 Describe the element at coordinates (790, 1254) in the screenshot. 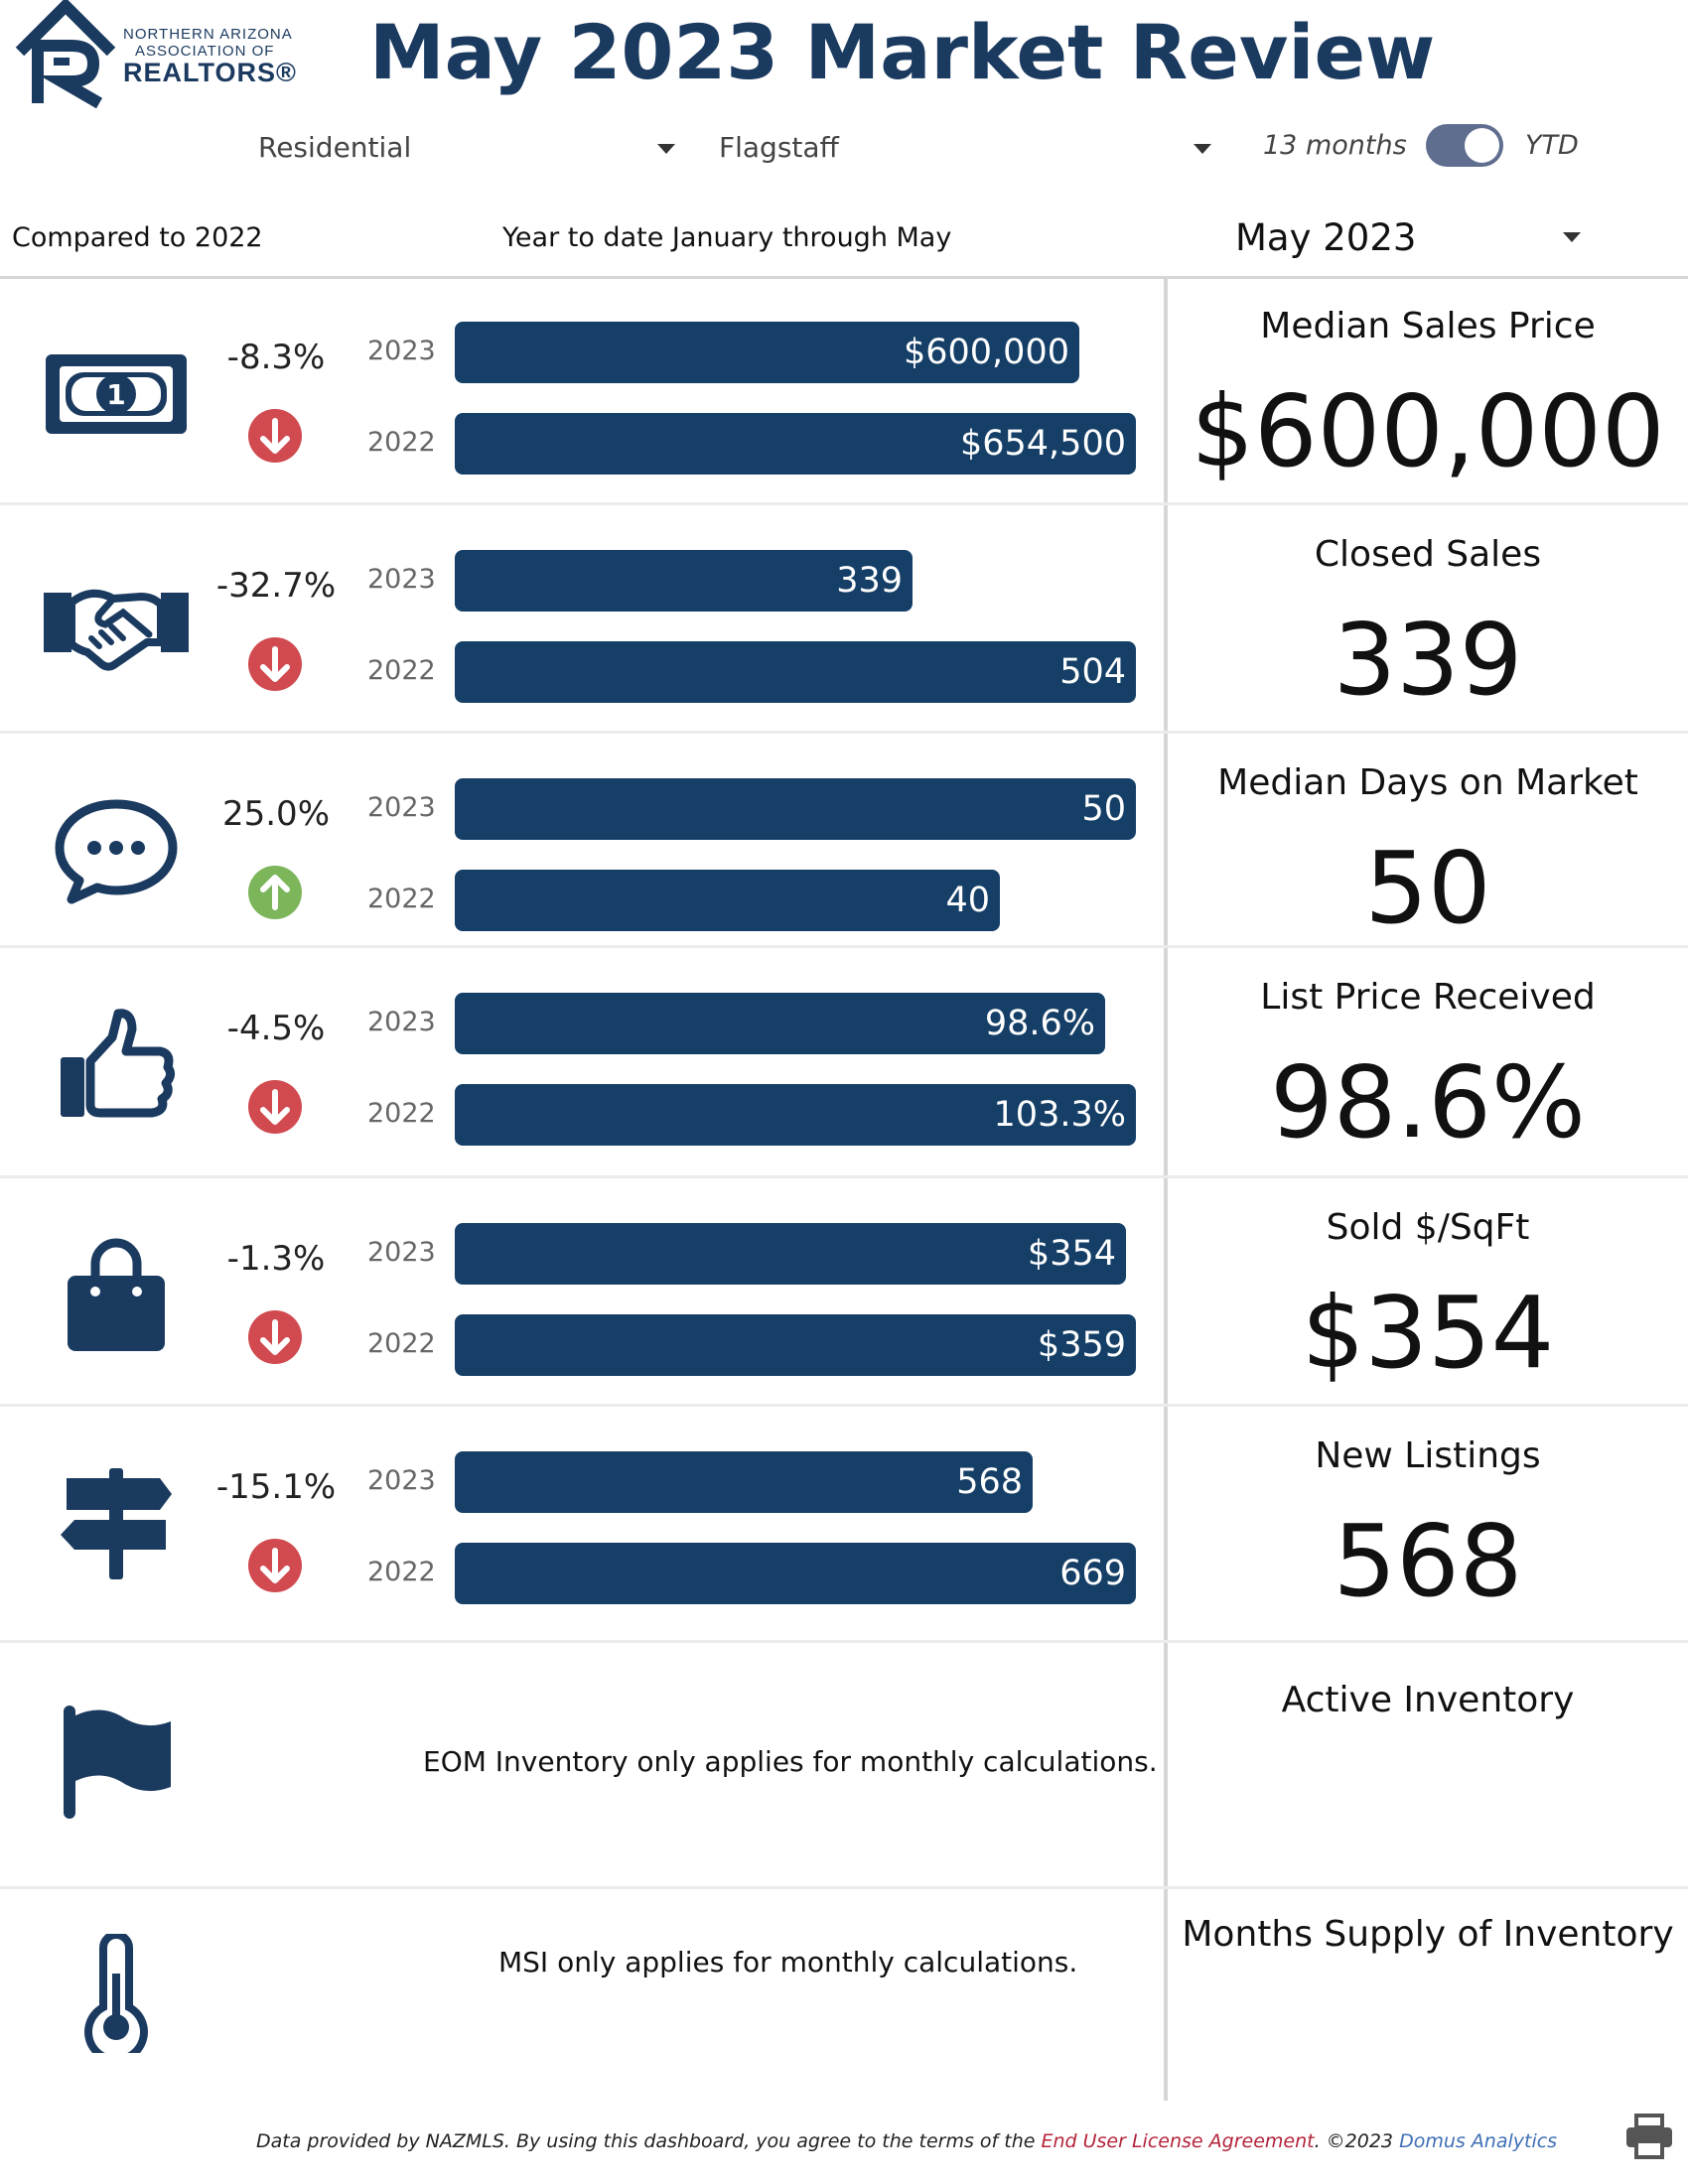

I see `comparison-bar: $354` at that location.